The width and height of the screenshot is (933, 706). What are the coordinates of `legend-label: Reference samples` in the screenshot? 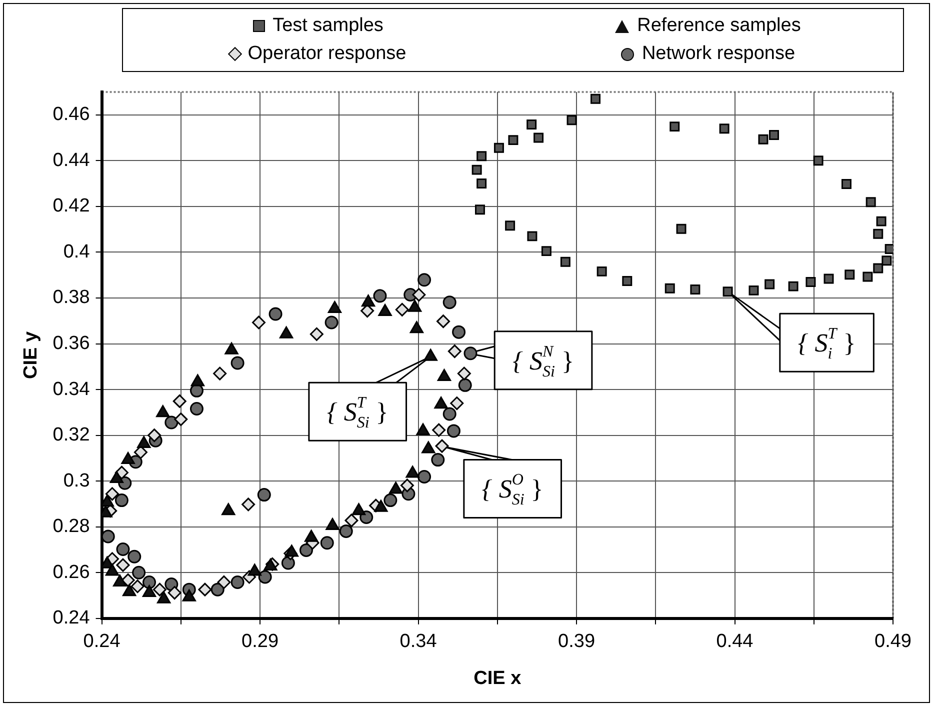 It's located at (719, 26).